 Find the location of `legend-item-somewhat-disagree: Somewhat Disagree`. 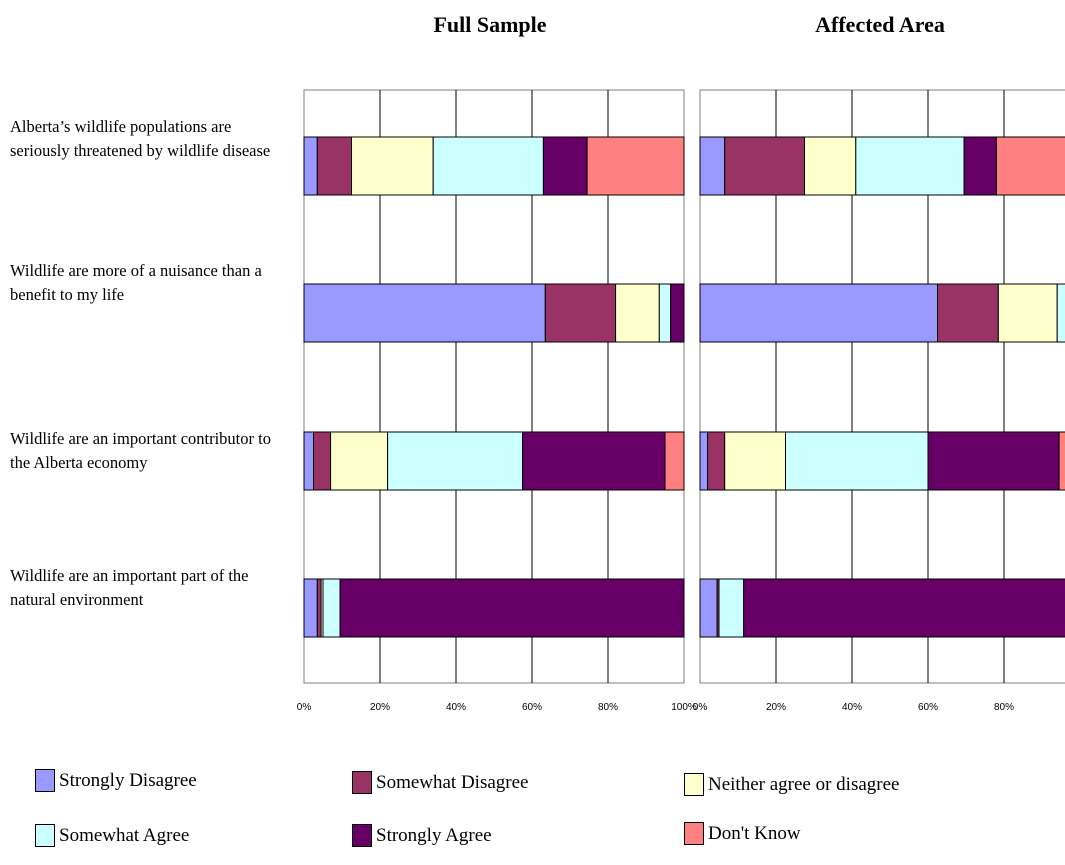

legend-item-somewhat-disagree: Somewhat Disagree is located at coordinates (440, 782).